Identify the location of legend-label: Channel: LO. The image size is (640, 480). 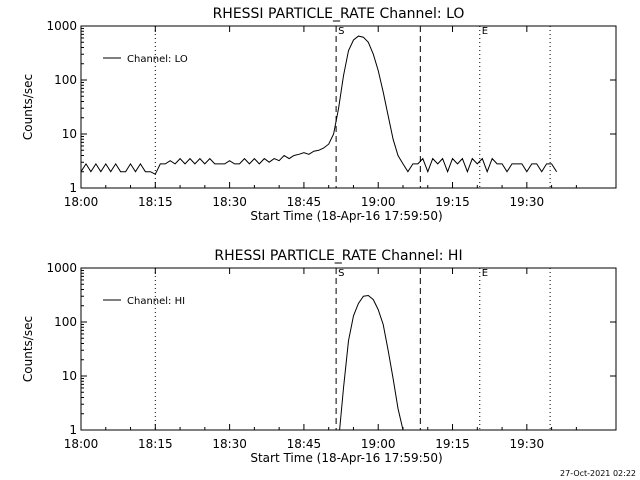
(157, 59).